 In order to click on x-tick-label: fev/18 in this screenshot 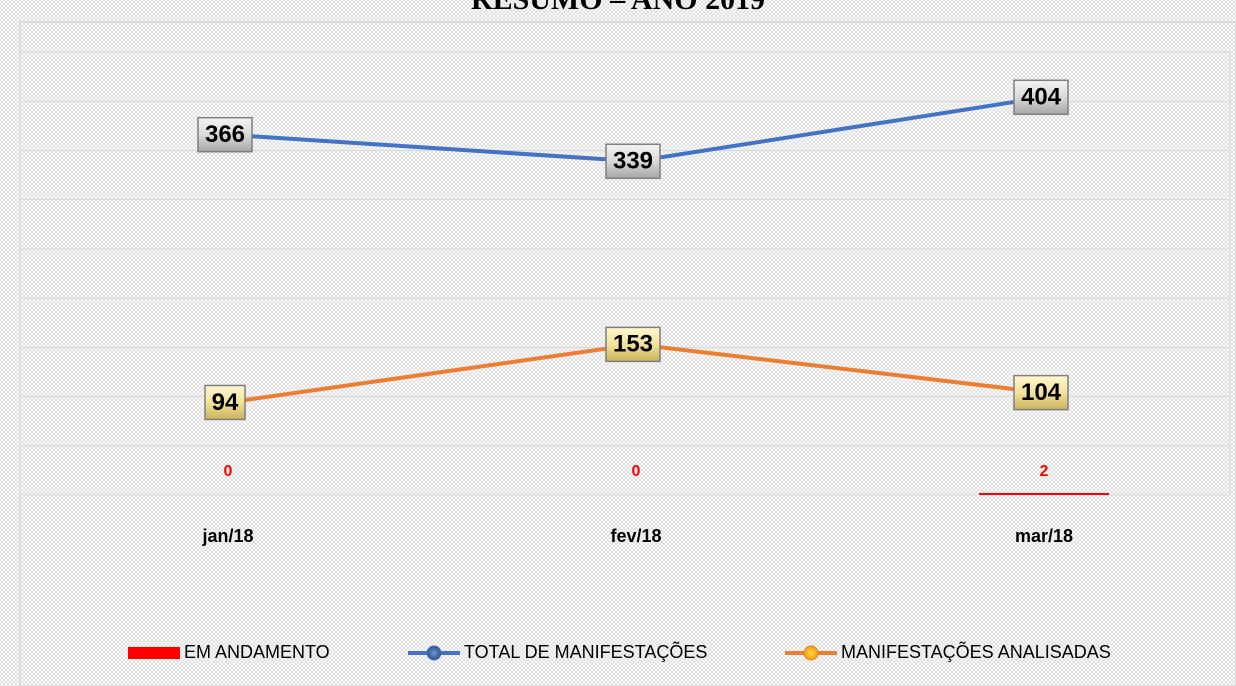, I will do `click(635, 536)`.